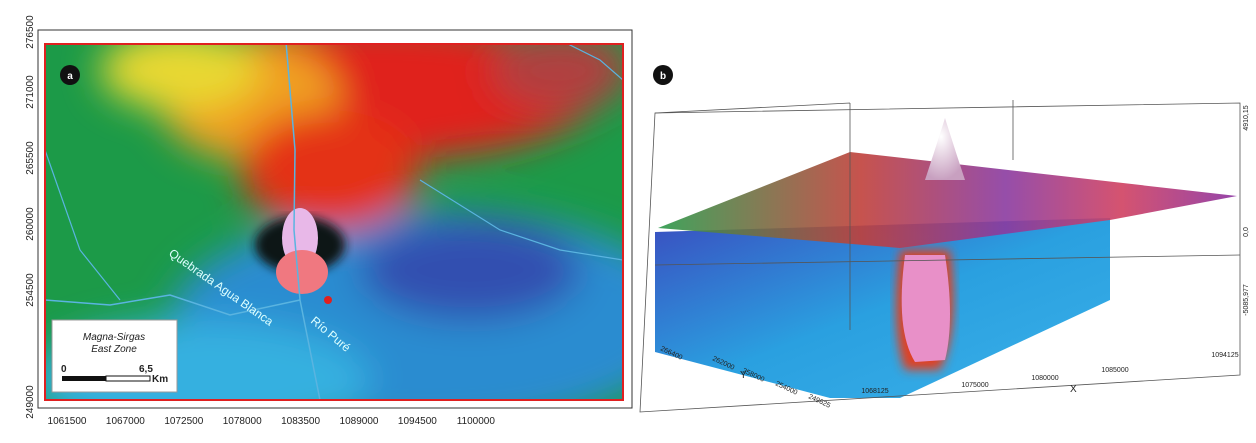  Describe the element at coordinates (242, 421) in the screenshot. I see `x-tick-label: 1078000` at that location.